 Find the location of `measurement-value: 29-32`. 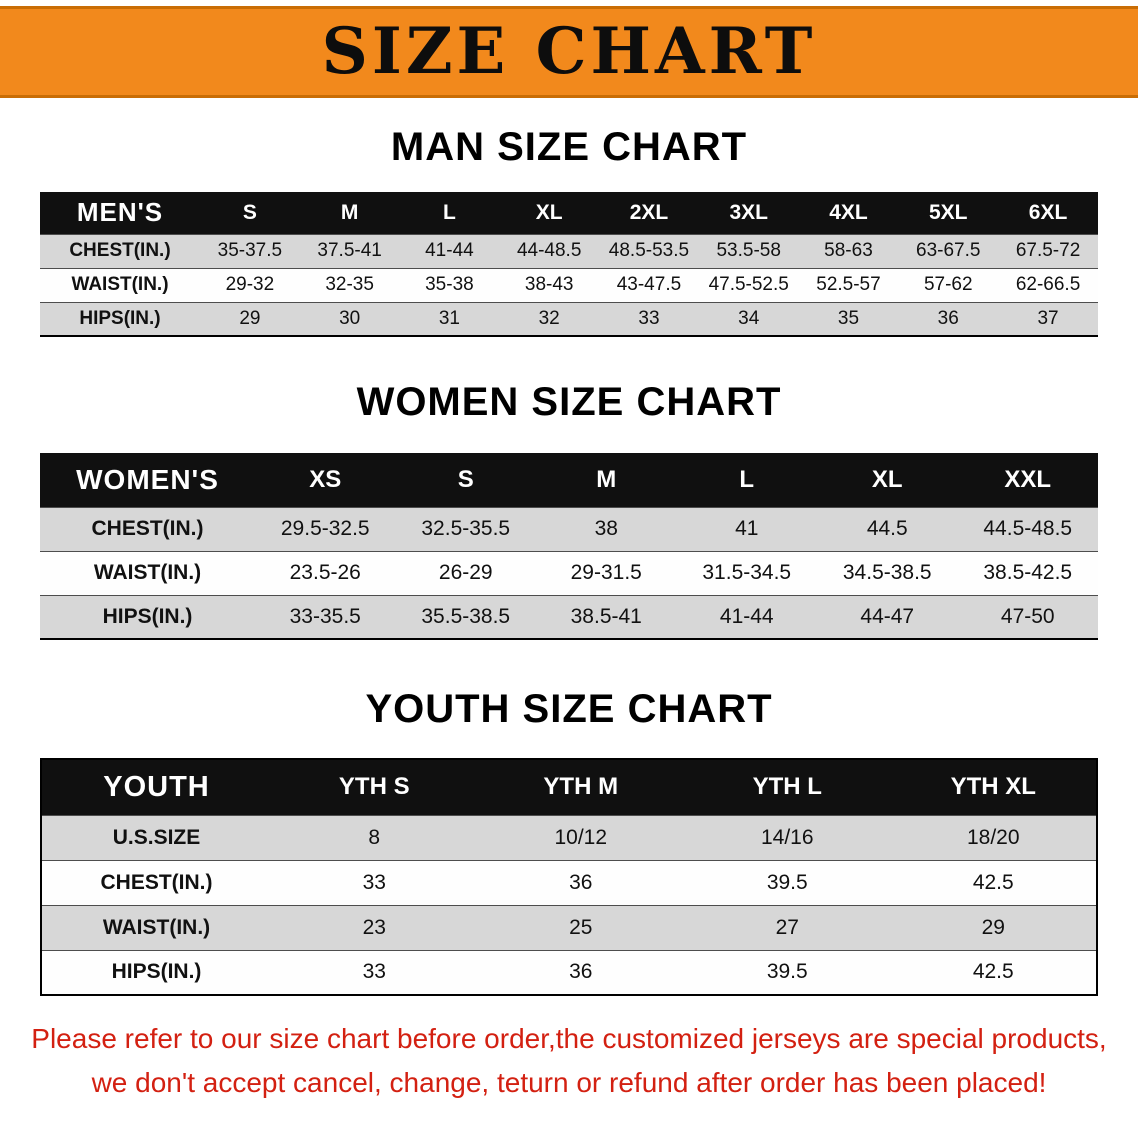

measurement-value: 29-32 is located at coordinates (250, 284).